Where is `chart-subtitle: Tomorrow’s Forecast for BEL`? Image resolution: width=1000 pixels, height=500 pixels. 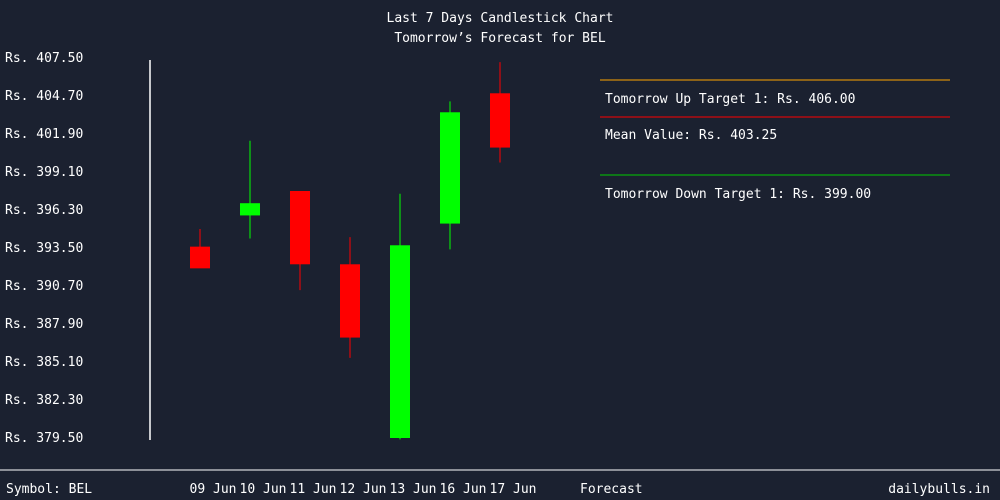
chart-subtitle: Tomorrow’s Forecast for BEL is located at coordinates (499, 38).